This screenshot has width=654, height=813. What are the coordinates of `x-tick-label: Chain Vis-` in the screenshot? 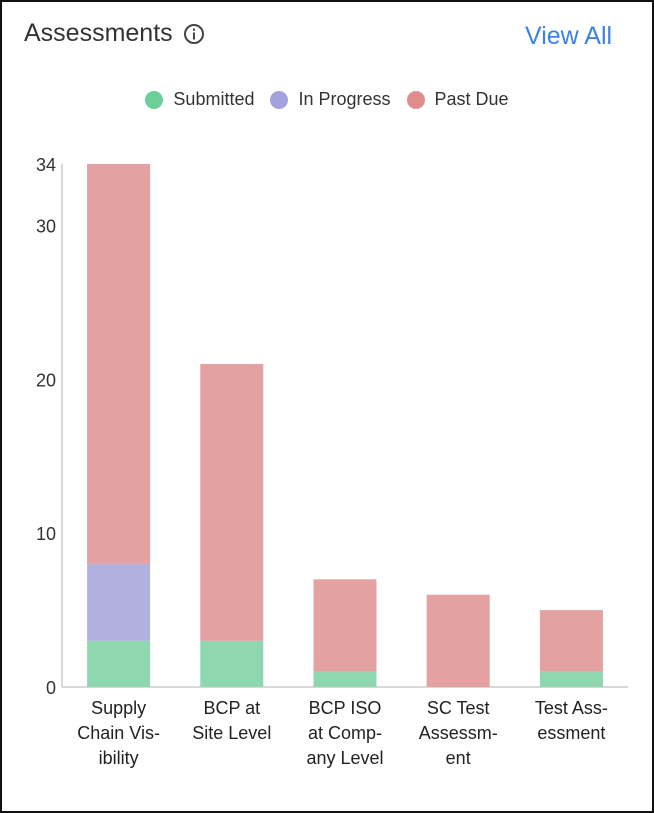 It's located at (118, 733).